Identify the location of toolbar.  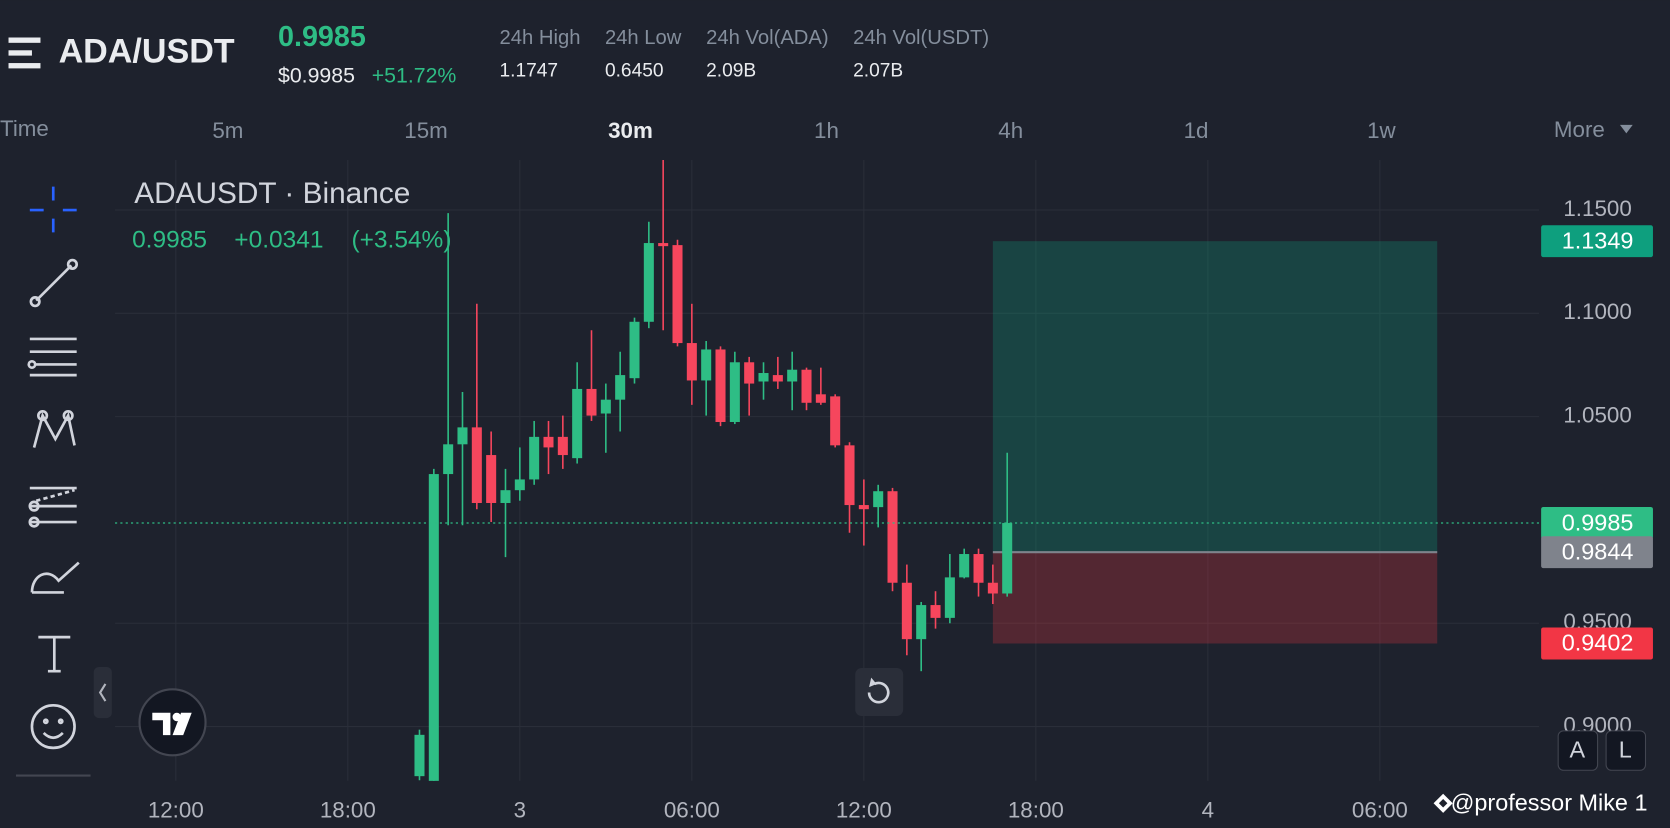
(63, 481).